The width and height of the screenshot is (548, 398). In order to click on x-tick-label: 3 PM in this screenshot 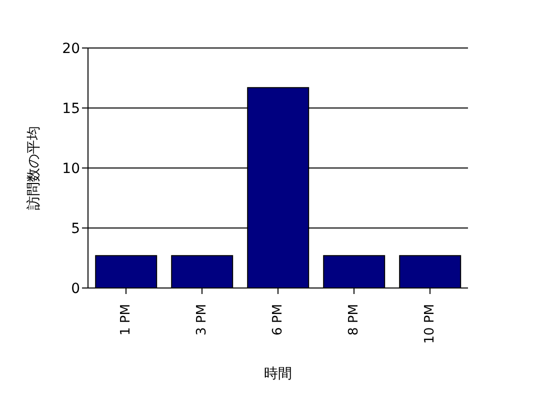, I will do `click(202, 320)`.